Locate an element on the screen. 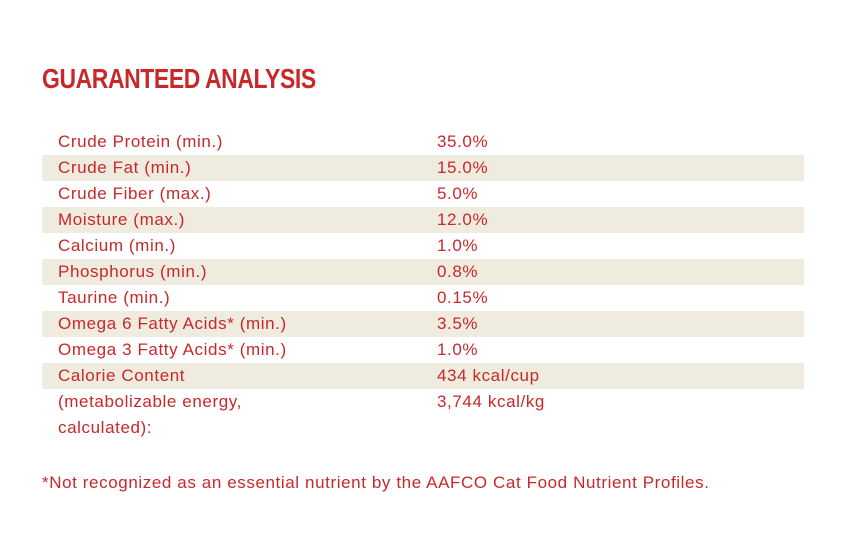 Image resolution: width=862 pixels, height=538 pixels. table-row: Crude Fiber (max.) 5.0% is located at coordinates (423, 194).